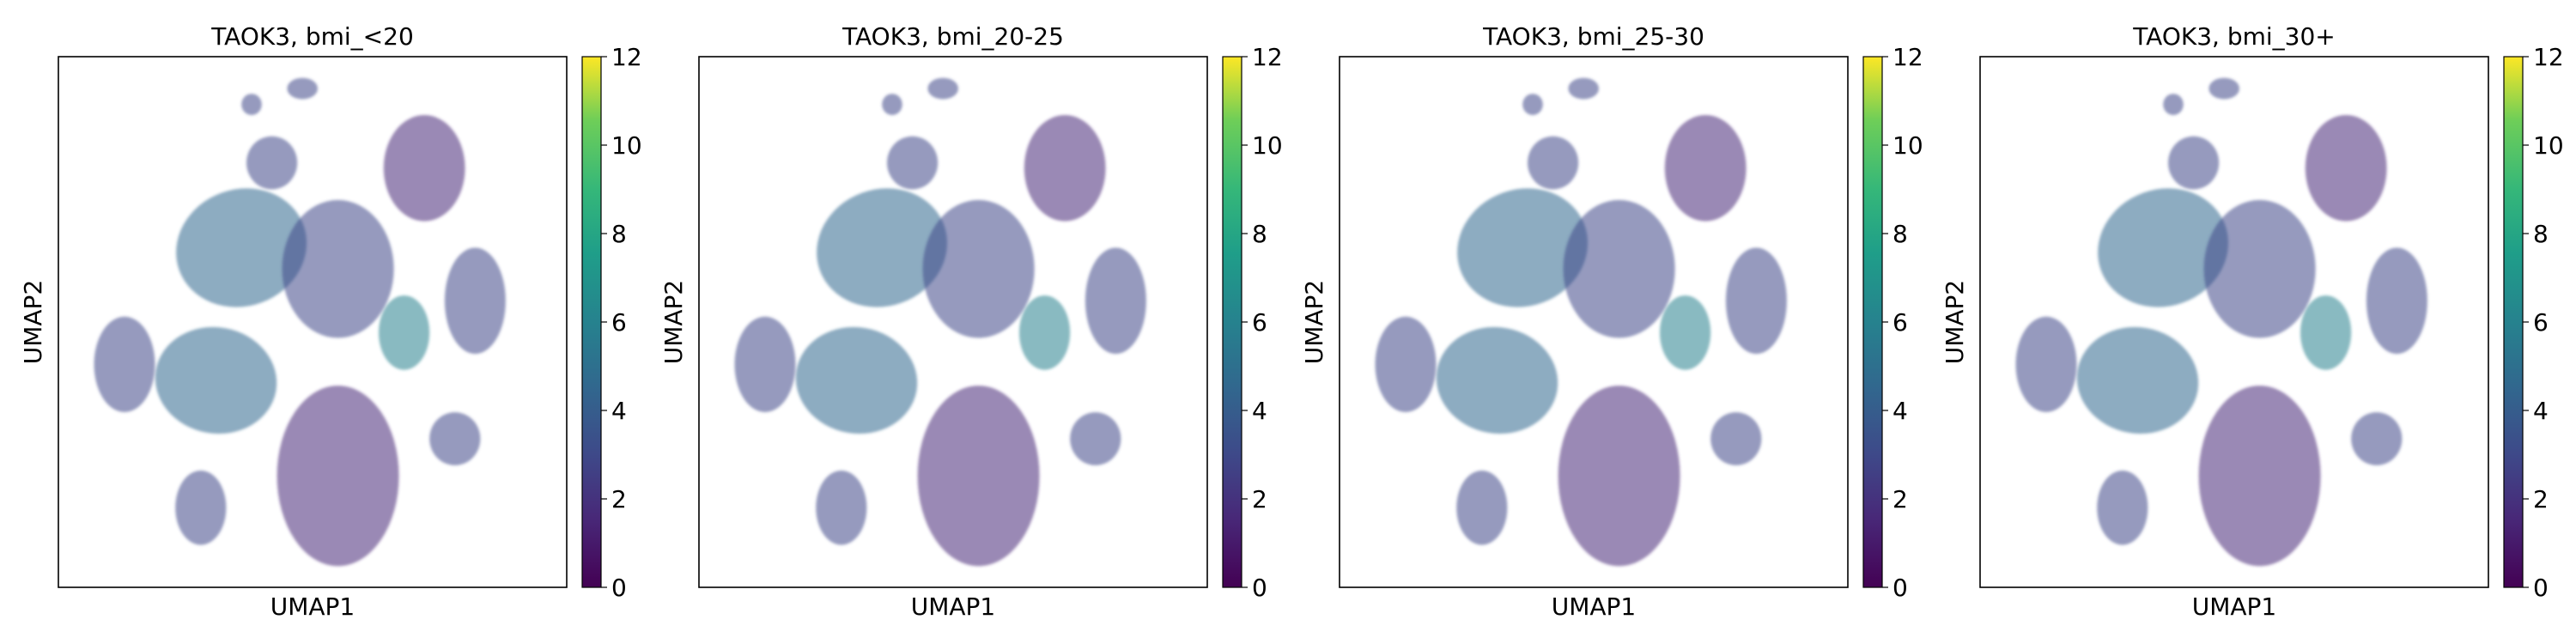 Image resolution: width=2576 pixels, height=644 pixels. Describe the element at coordinates (1593, 36) in the screenshot. I see `chart-title: TAOK3, bmi_25-30` at that location.